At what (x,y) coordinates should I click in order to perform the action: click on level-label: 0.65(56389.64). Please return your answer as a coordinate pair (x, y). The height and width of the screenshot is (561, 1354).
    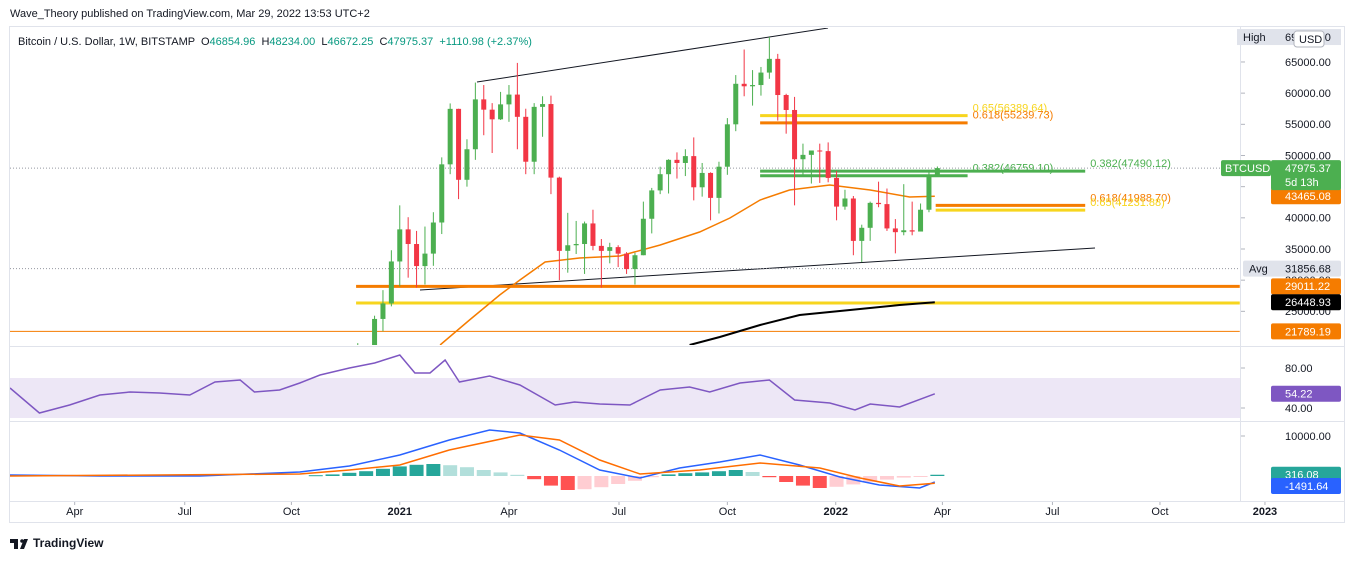
    Looking at the image, I should click on (1010, 109).